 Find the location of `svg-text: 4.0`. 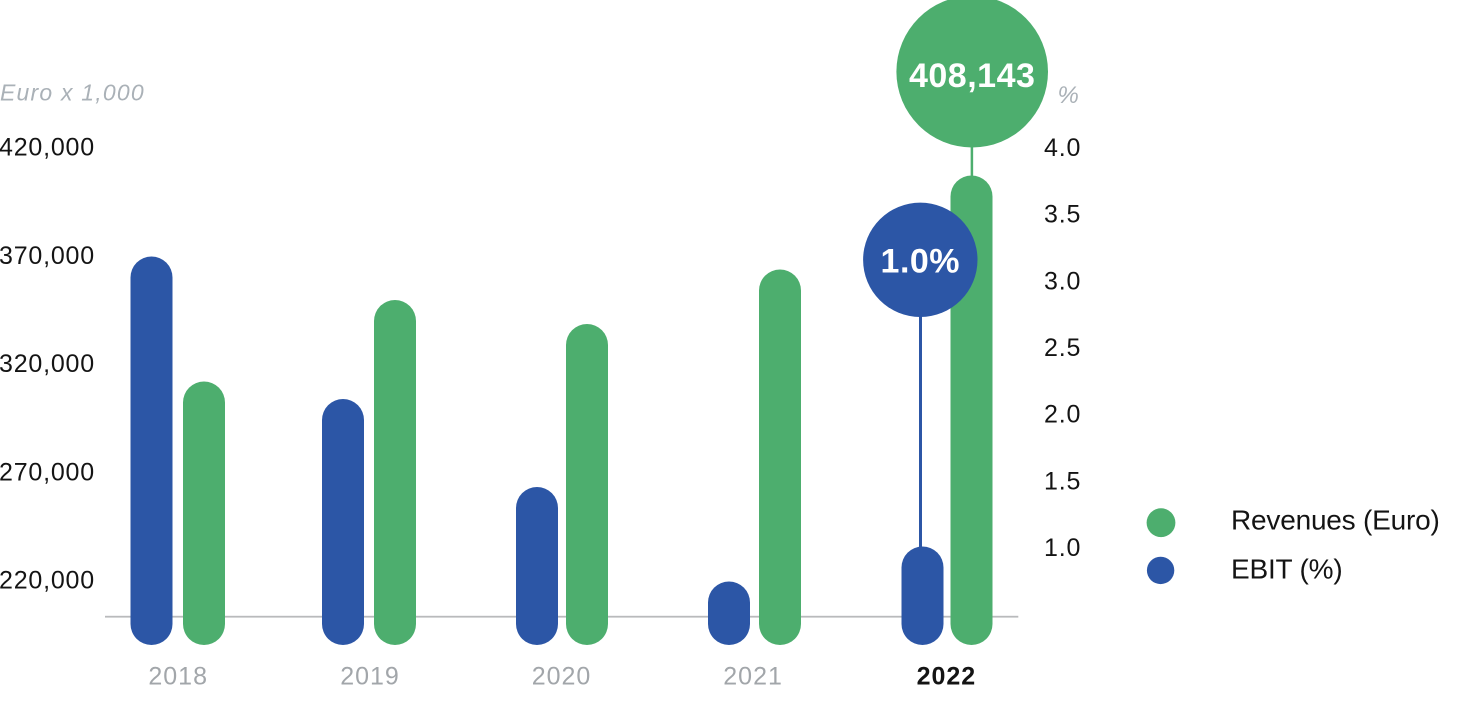

svg-text: 4.0 is located at coordinates (1062, 148).